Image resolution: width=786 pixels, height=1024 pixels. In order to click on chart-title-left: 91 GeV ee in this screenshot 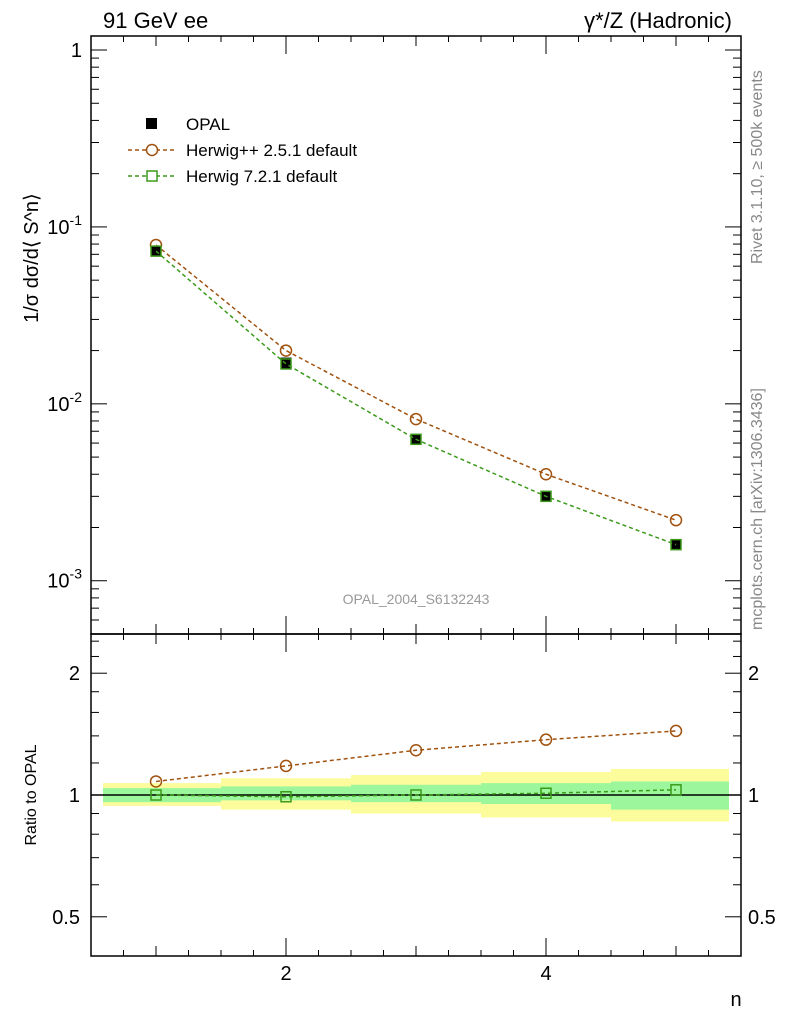, I will do `click(155, 20)`.